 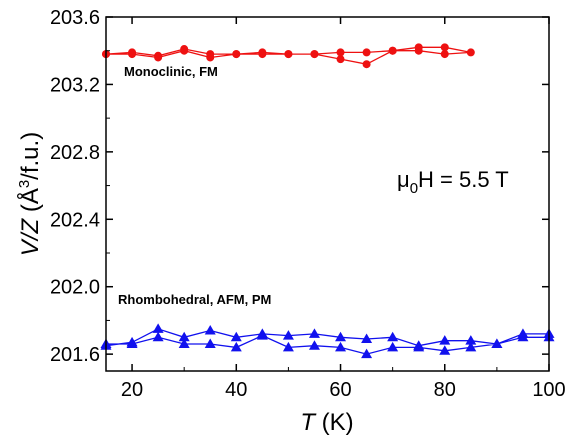 What do you see at coordinates (132, 390) in the screenshot?
I see `x-tick-label: 20` at bounding box center [132, 390].